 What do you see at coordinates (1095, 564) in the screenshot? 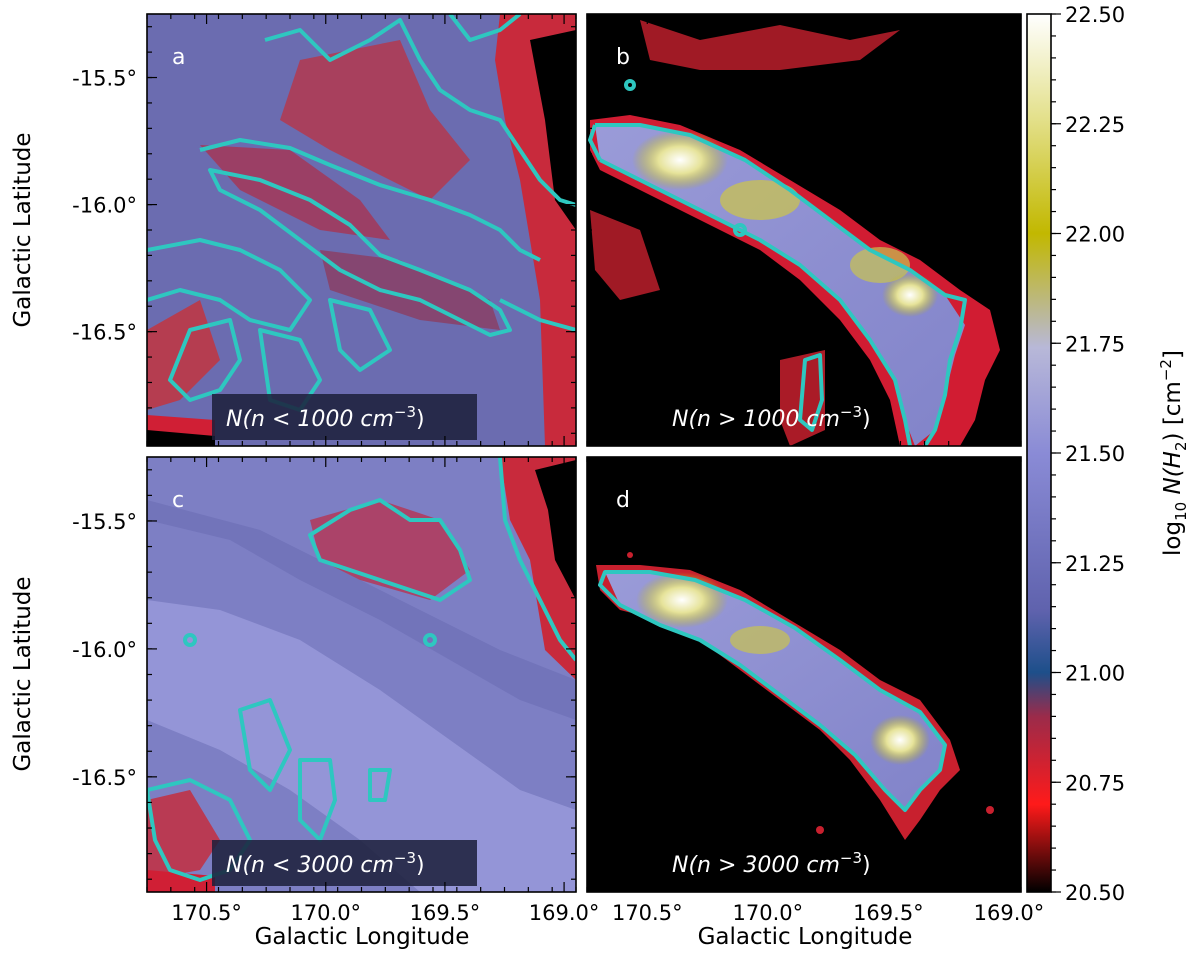
I see `colorbar-tick-label: 21.25` at bounding box center [1095, 564].